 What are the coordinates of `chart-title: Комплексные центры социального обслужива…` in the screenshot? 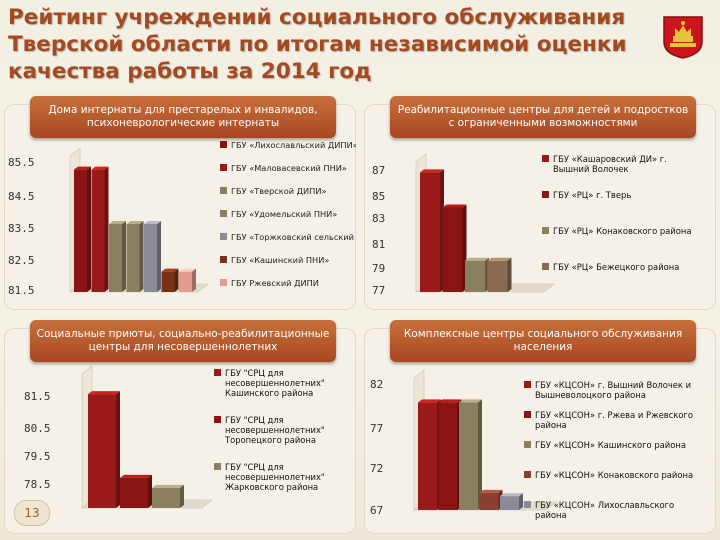 It's located at (543, 341).